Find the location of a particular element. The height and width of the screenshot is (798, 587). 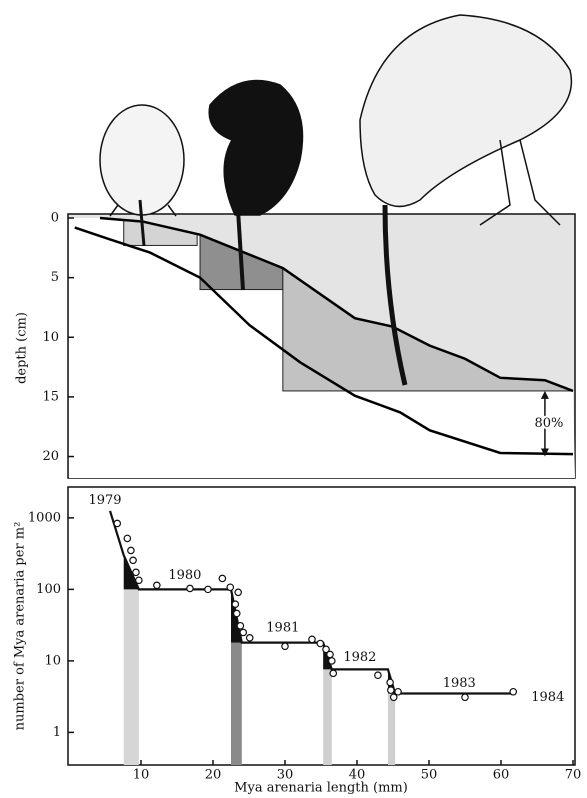

oystercatcher-bill is located at coordinates (240, 250).